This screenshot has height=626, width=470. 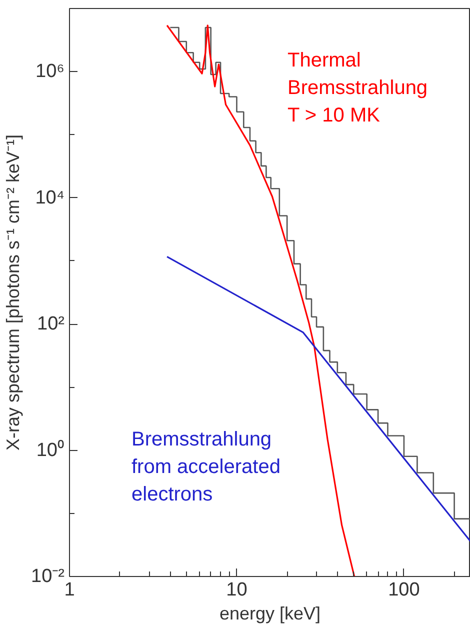 What do you see at coordinates (358, 88) in the screenshot?
I see `text: Thermal Bremsstrahlung T > 10 MK` at bounding box center [358, 88].